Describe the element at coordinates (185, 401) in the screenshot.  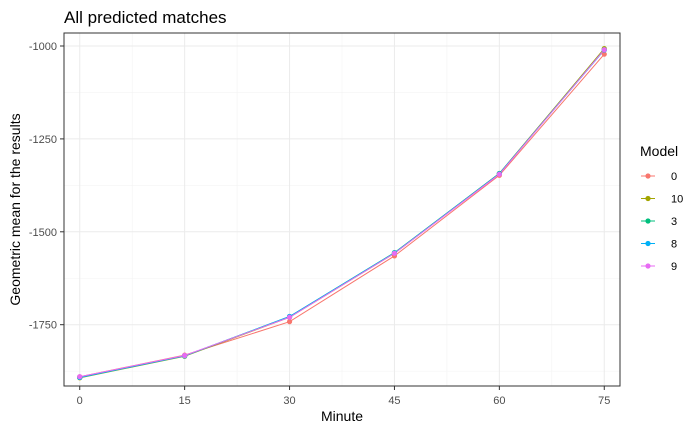
I see `x-tick-label: 15` at that location.